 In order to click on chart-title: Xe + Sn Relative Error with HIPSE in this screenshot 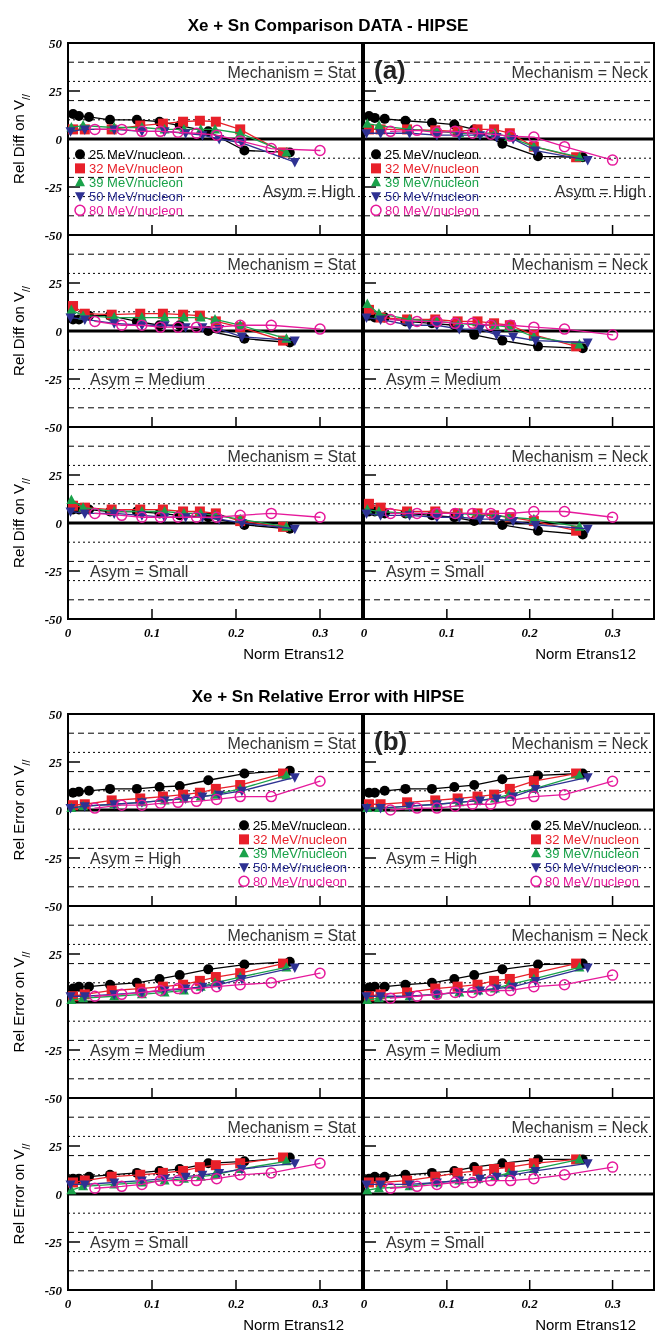, I will do `click(328, 696)`.